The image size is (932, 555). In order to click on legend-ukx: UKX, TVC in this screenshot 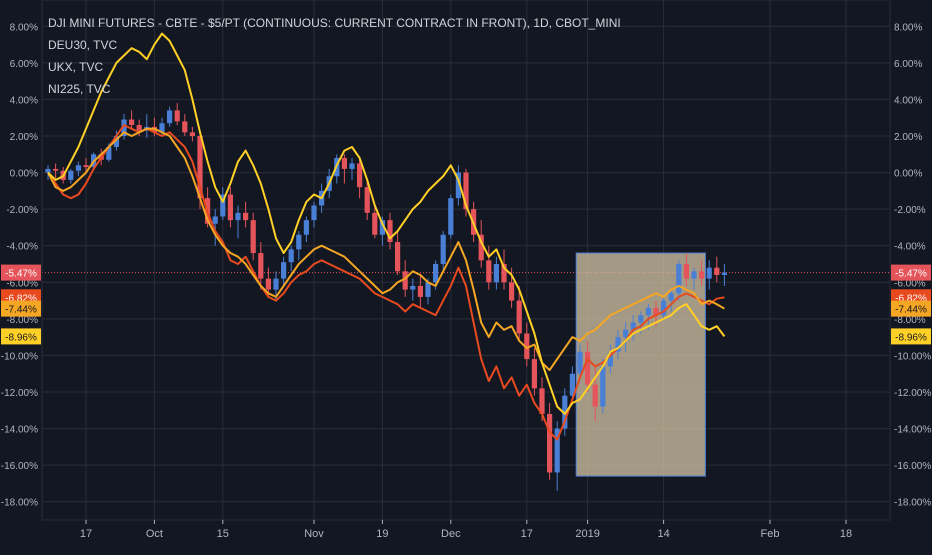, I will do `click(76, 67)`.